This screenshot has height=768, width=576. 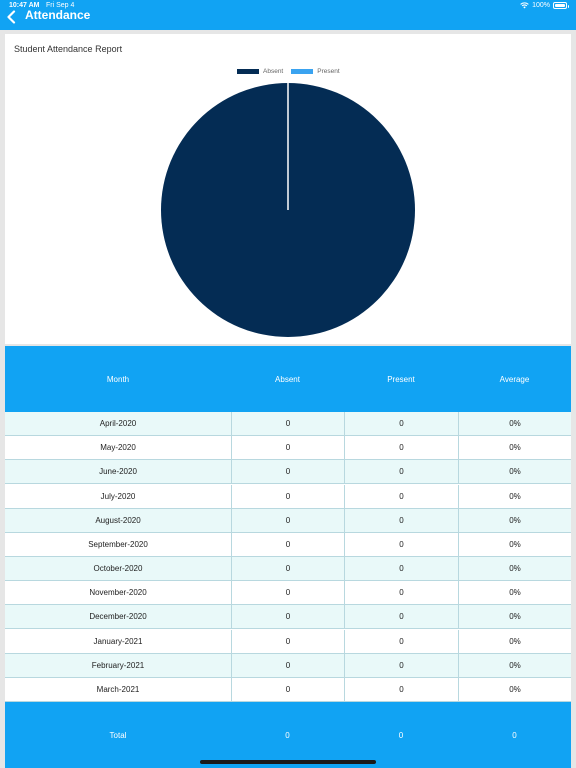 What do you see at coordinates (524, 5) in the screenshot?
I see `wifi-icon` at bounding box center [524, 5].